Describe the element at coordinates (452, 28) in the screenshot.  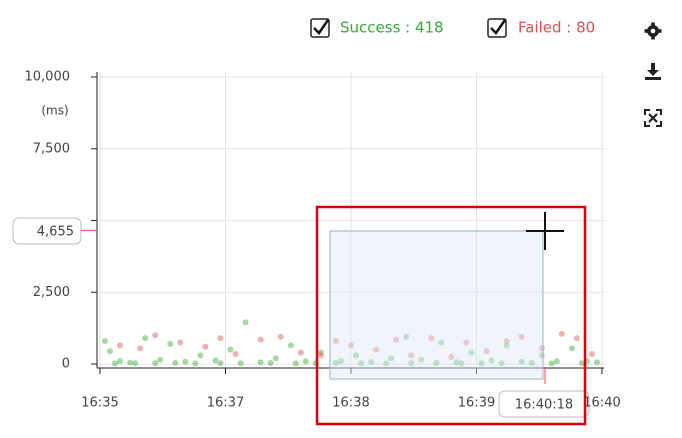
I see `legend: Success : 418 Failed : 80` at that location.